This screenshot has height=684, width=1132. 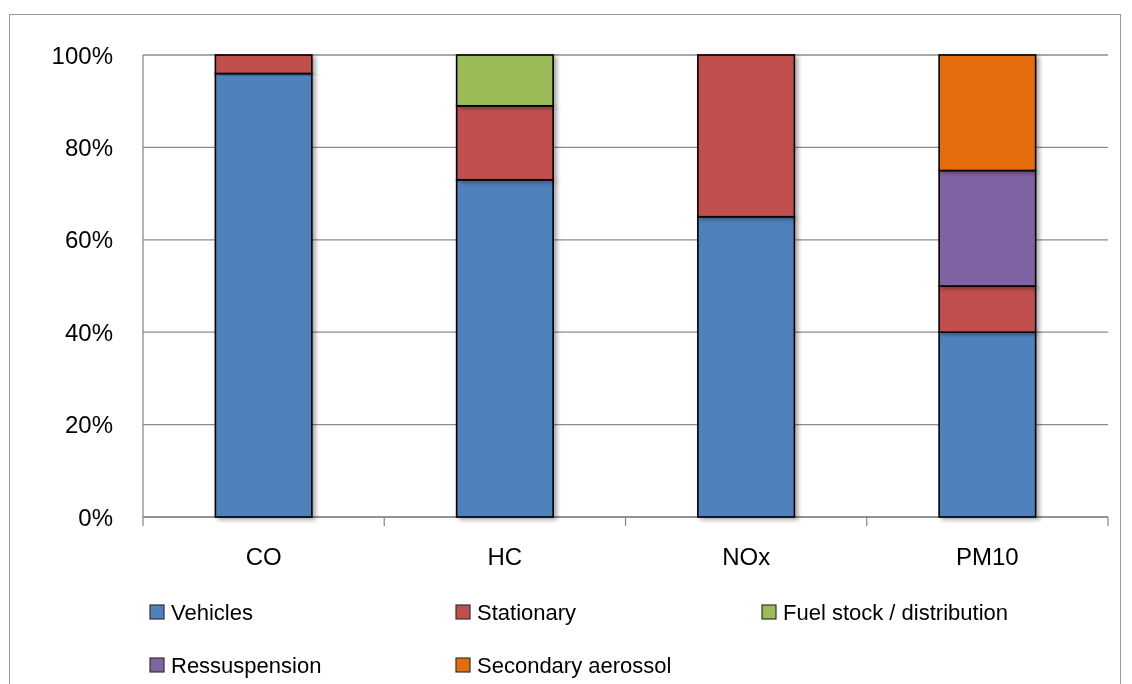 I want to click on legend-label: Ressuspension, so click(x=246, y=665).